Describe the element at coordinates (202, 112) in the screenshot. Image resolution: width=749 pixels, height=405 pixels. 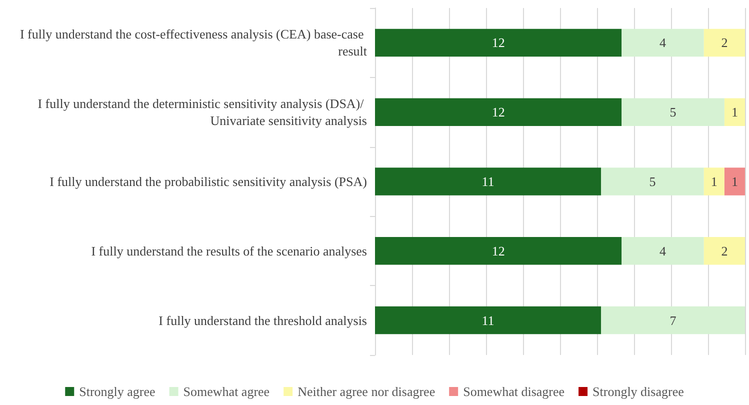
I see `y-tick-label: I fully understand the deterministic sensitivity analysis (DSA)/ Univariate sensitivity analysis` at that location.